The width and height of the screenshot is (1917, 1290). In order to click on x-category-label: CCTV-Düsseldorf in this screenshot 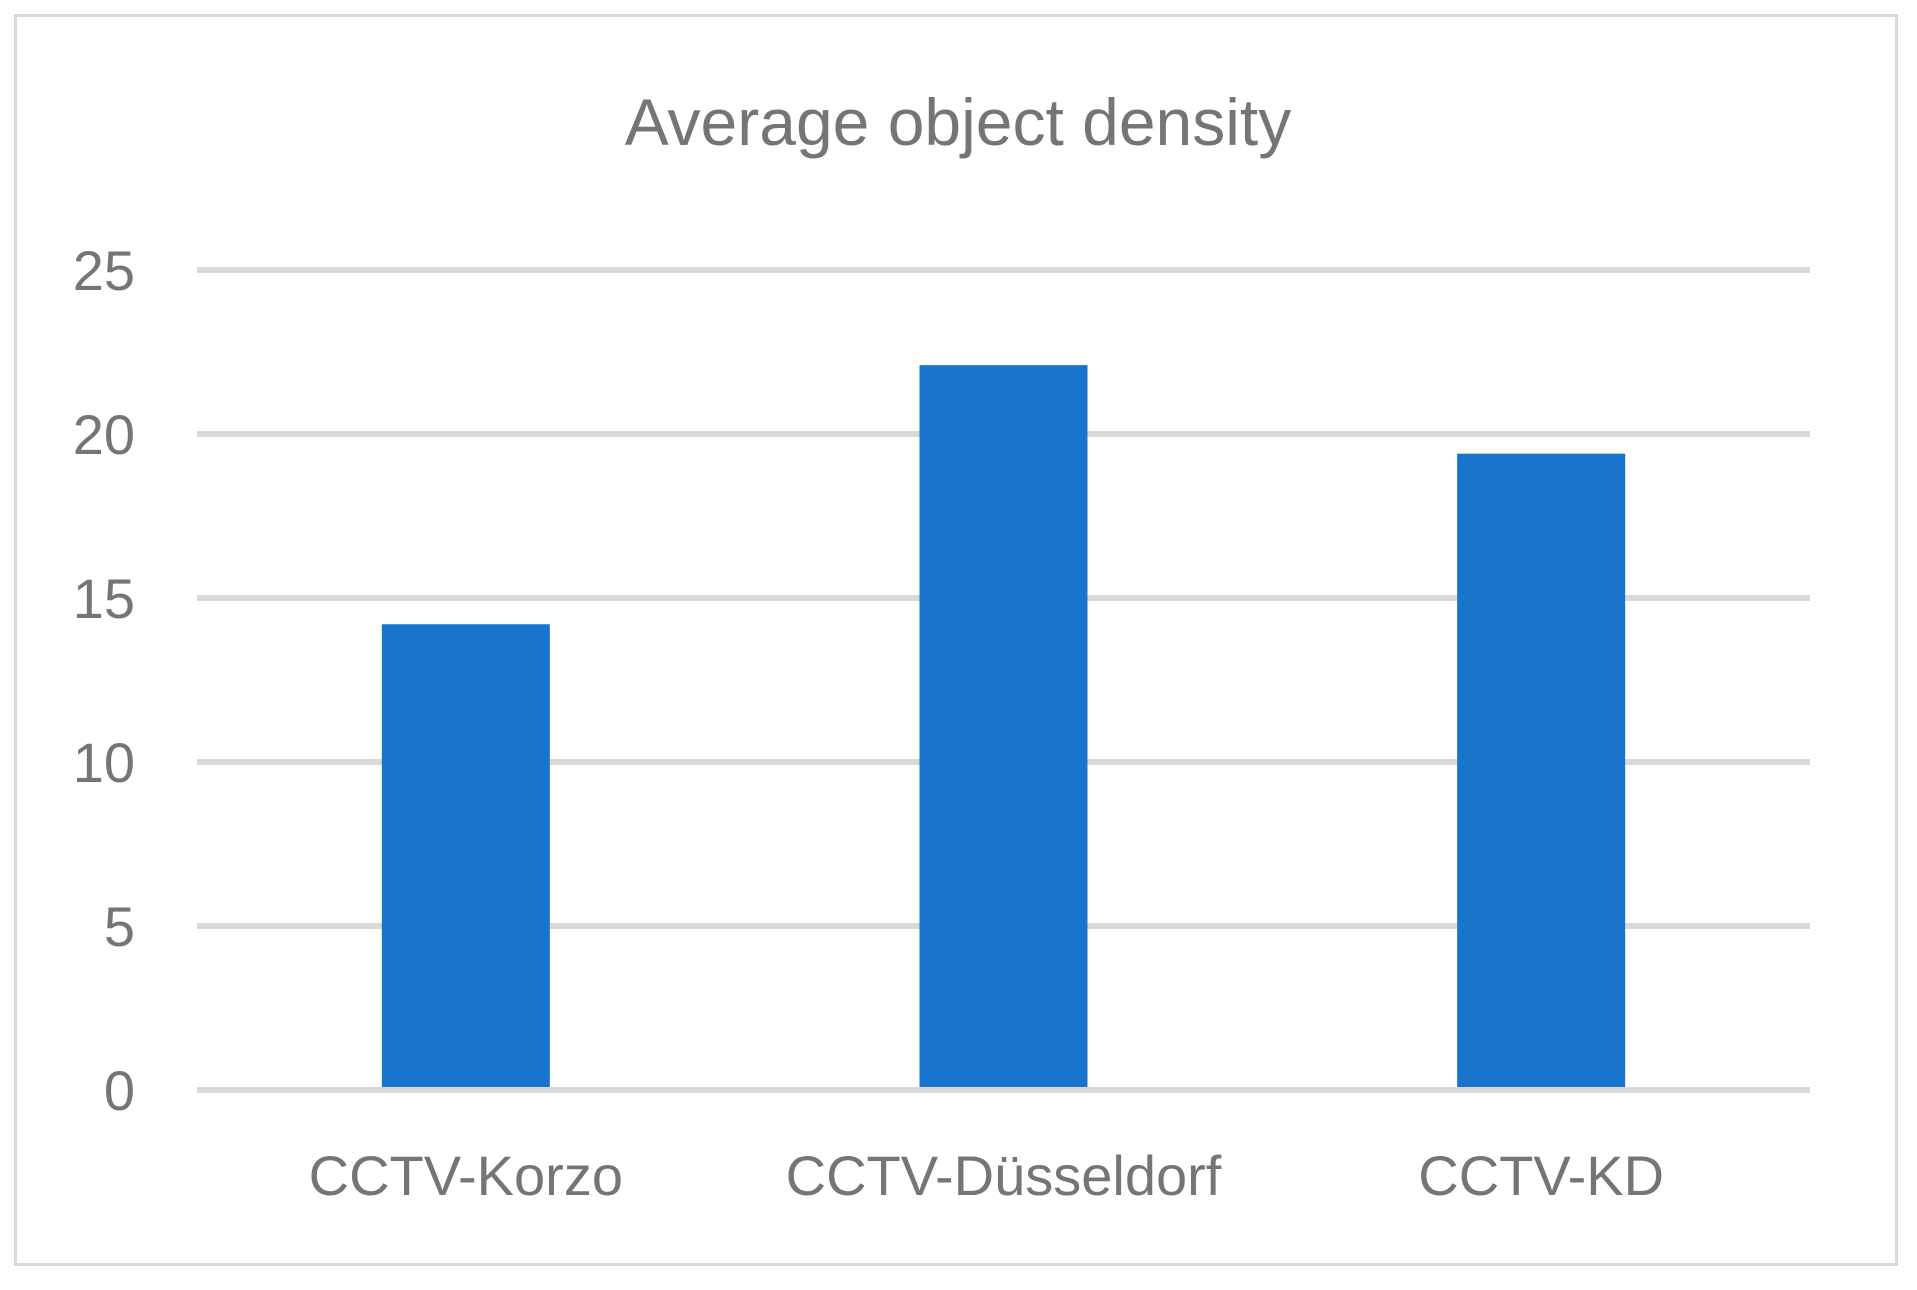, I will do `click(1004, 1175)`.